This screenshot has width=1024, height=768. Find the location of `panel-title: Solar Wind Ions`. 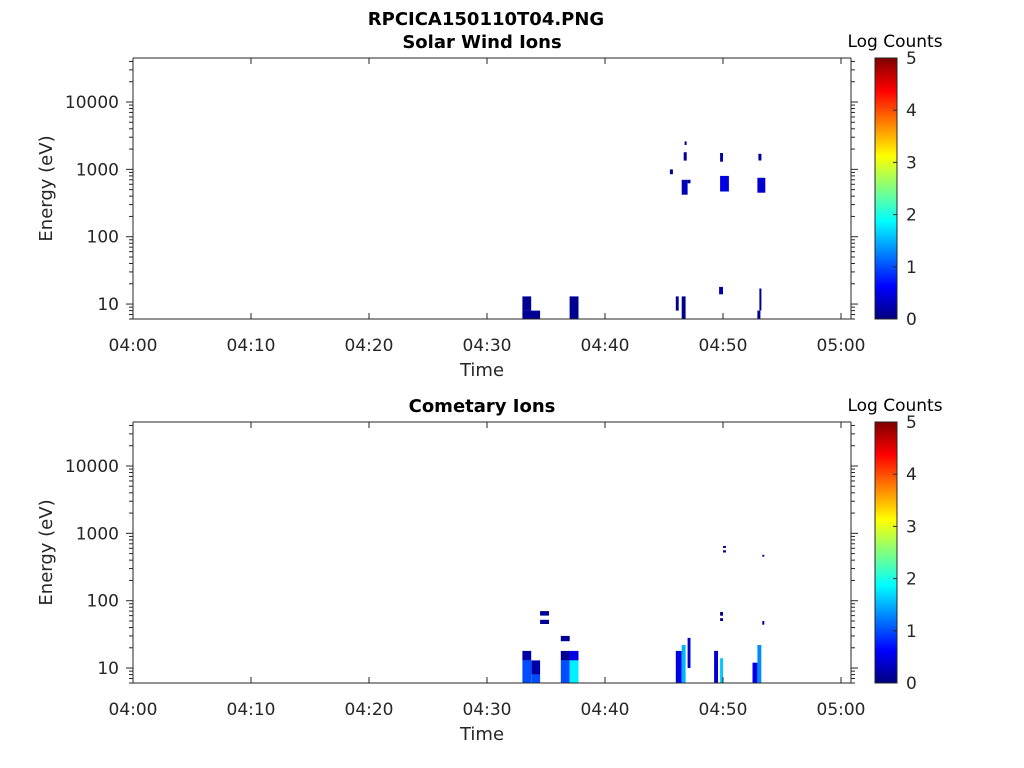

panel-title: Solar Wind Ions is located at coordinates (481, 42).